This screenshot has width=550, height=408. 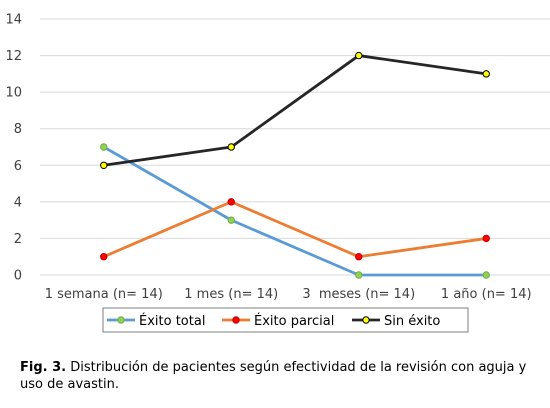 I want to click on y-tick-label: 10, so click(x=13, y=93).